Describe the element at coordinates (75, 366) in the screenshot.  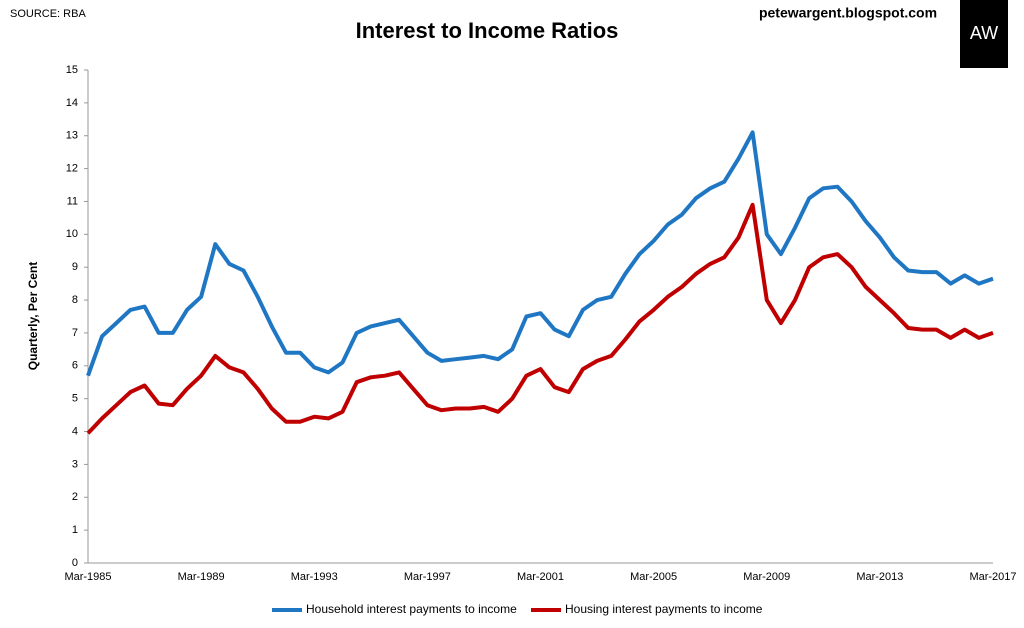
I see `y-tick-label: 6` at that location.